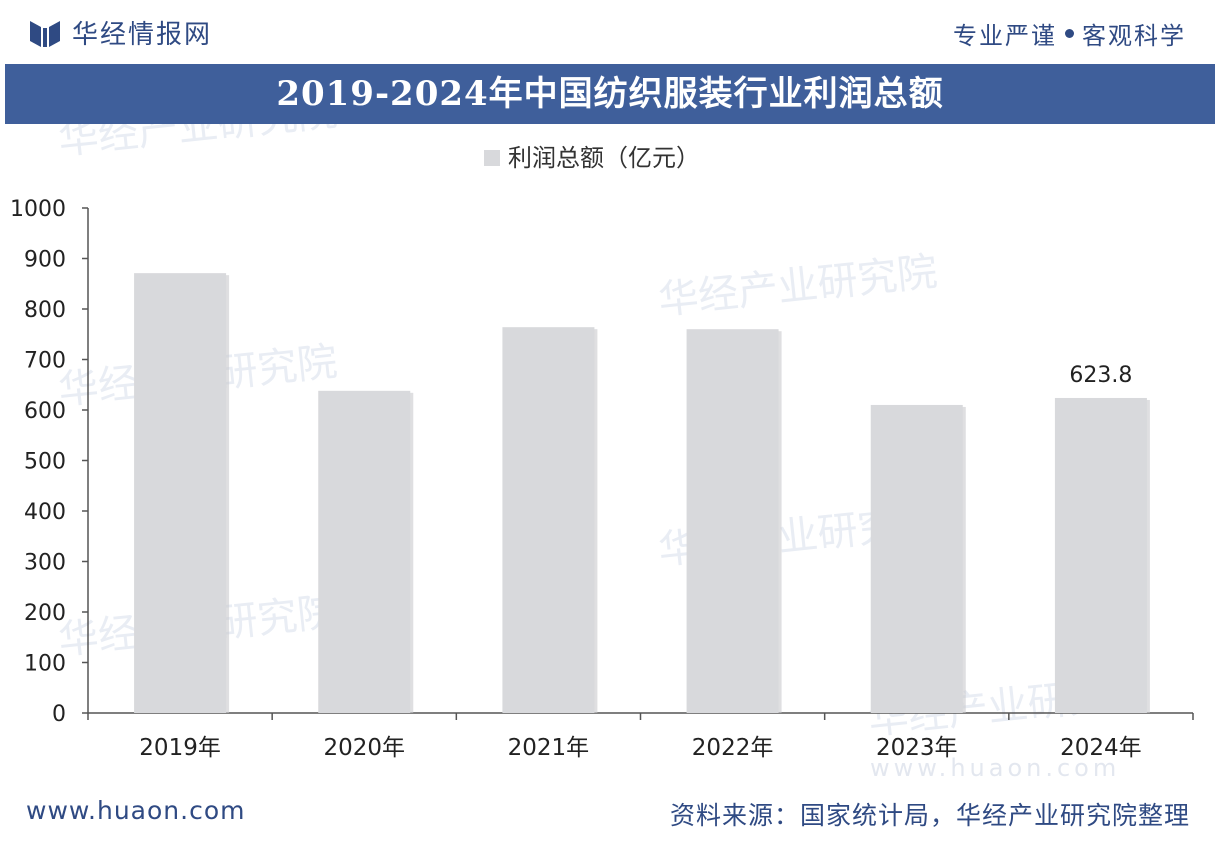 This screenshot has height=848, width=1220. Describe the element at coordinates (45, 310) in the screenshot. I see `y-tick-label: 800` at that location.